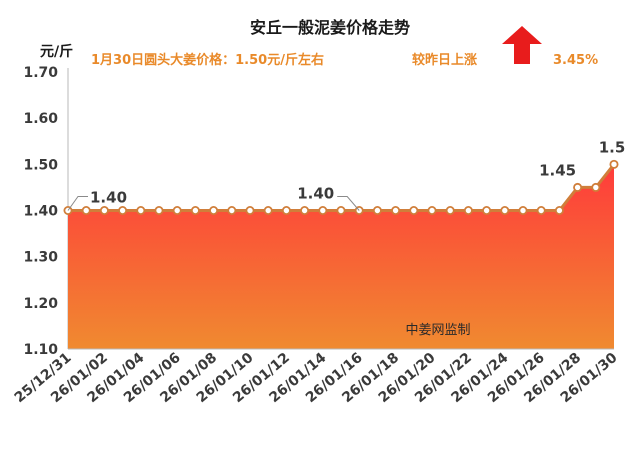  What do you see at coordinates (40, 119) in the screenshot?
I see `y-tick-label: 1.60` at bounding box center [40, 119].